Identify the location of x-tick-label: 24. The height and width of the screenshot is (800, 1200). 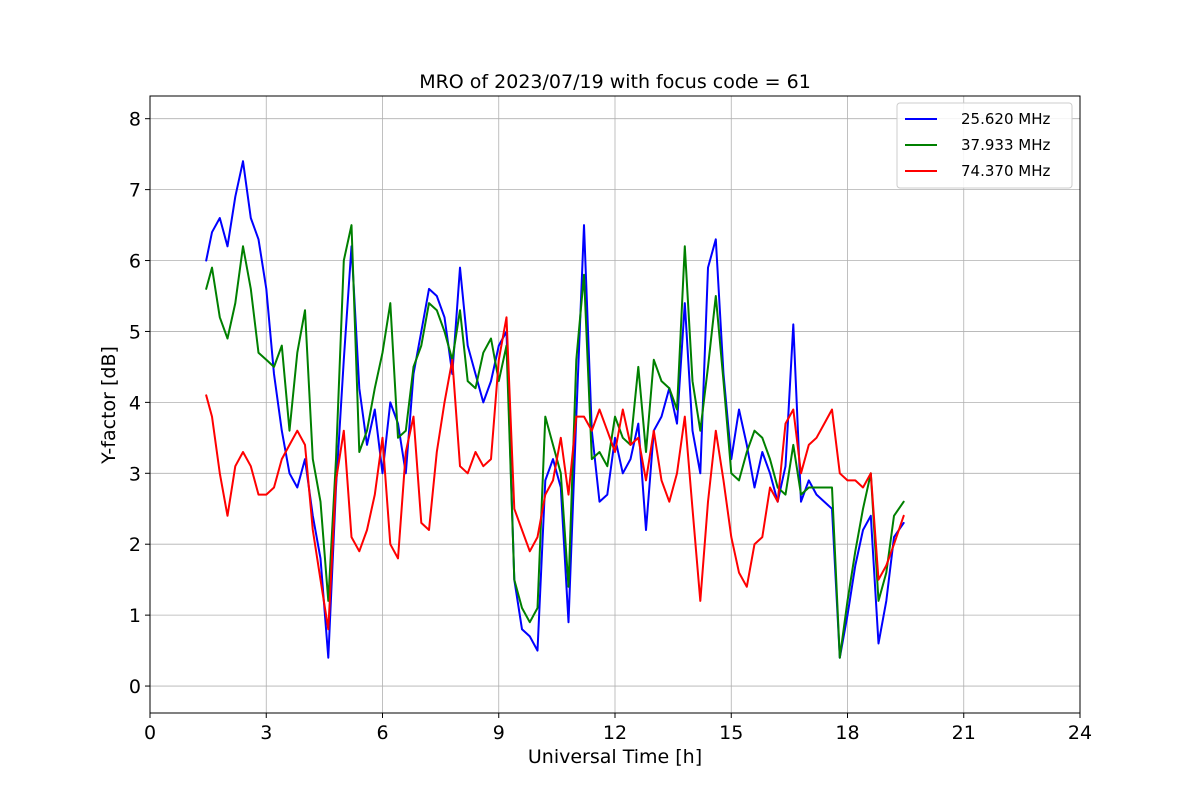
(1080, 733).